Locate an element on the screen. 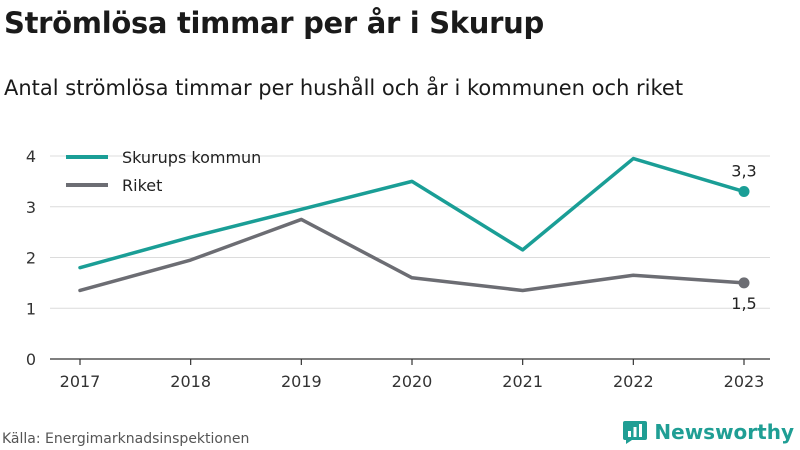 This screenshot has height=450, width=800. x-tick-label: 2019 is located at coordinates (301, 381).